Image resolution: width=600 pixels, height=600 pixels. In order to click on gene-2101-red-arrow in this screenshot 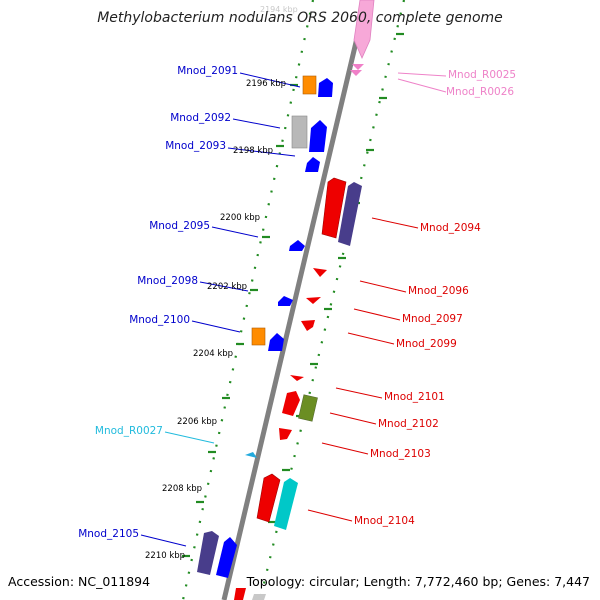, I will do `click(297, 378)`.